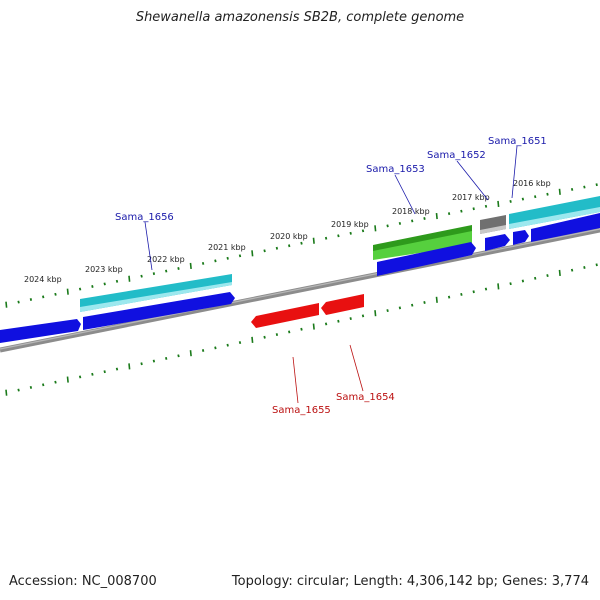  Describe the element at coordinates (517, 141) in the screenshot. I see `gene-label: Sama_1651` at that location.